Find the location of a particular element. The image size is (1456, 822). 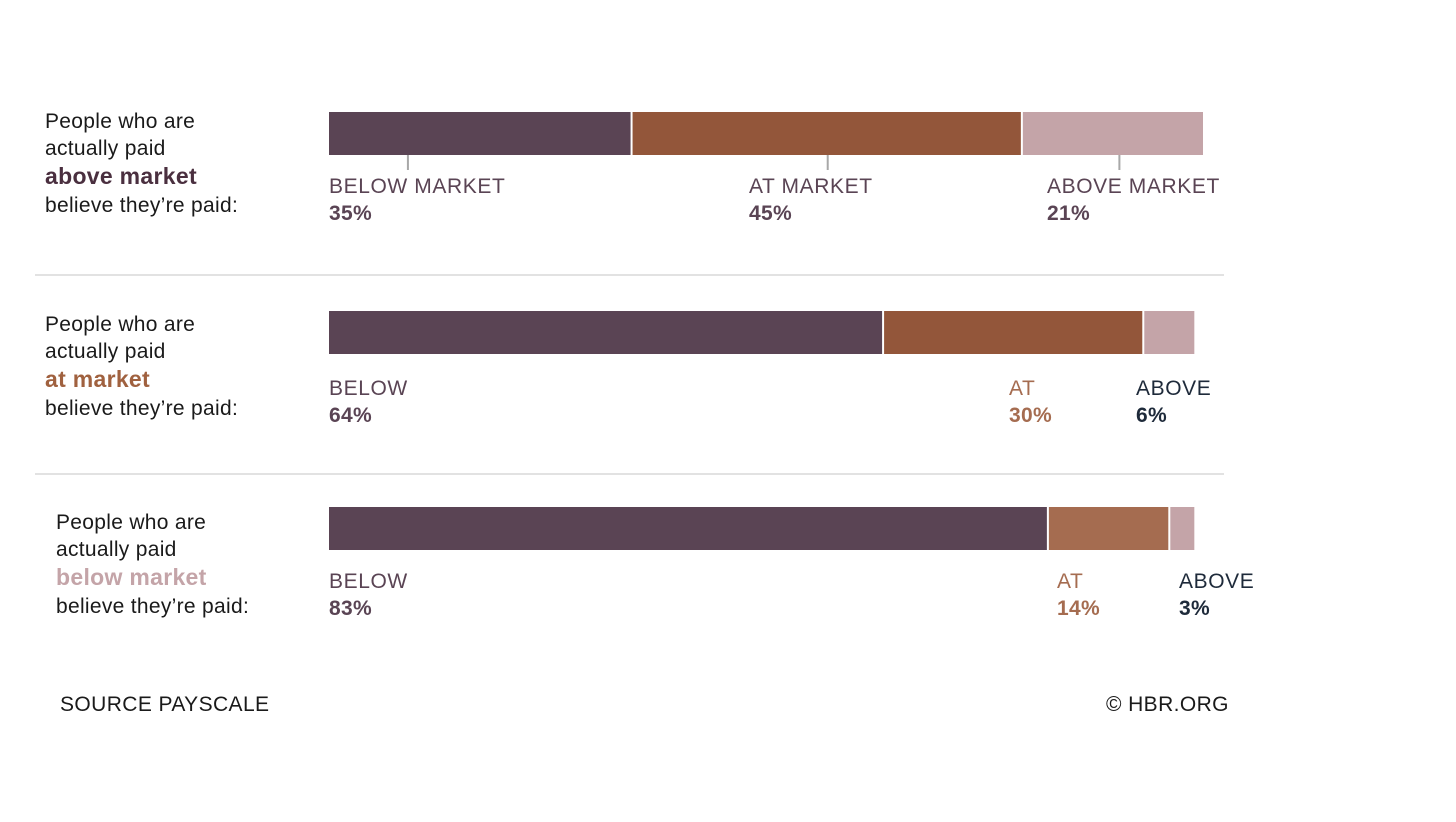

data-label-at: 30% is located at coordinates (1030, 415).